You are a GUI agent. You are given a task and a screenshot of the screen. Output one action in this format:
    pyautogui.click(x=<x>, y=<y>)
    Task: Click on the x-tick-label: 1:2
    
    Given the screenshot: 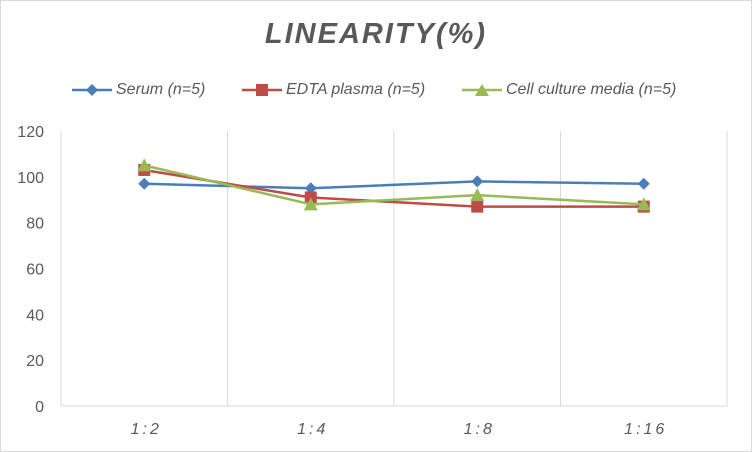 What is the action you would take?
    pyautogui.click(x=146, y=429)
    